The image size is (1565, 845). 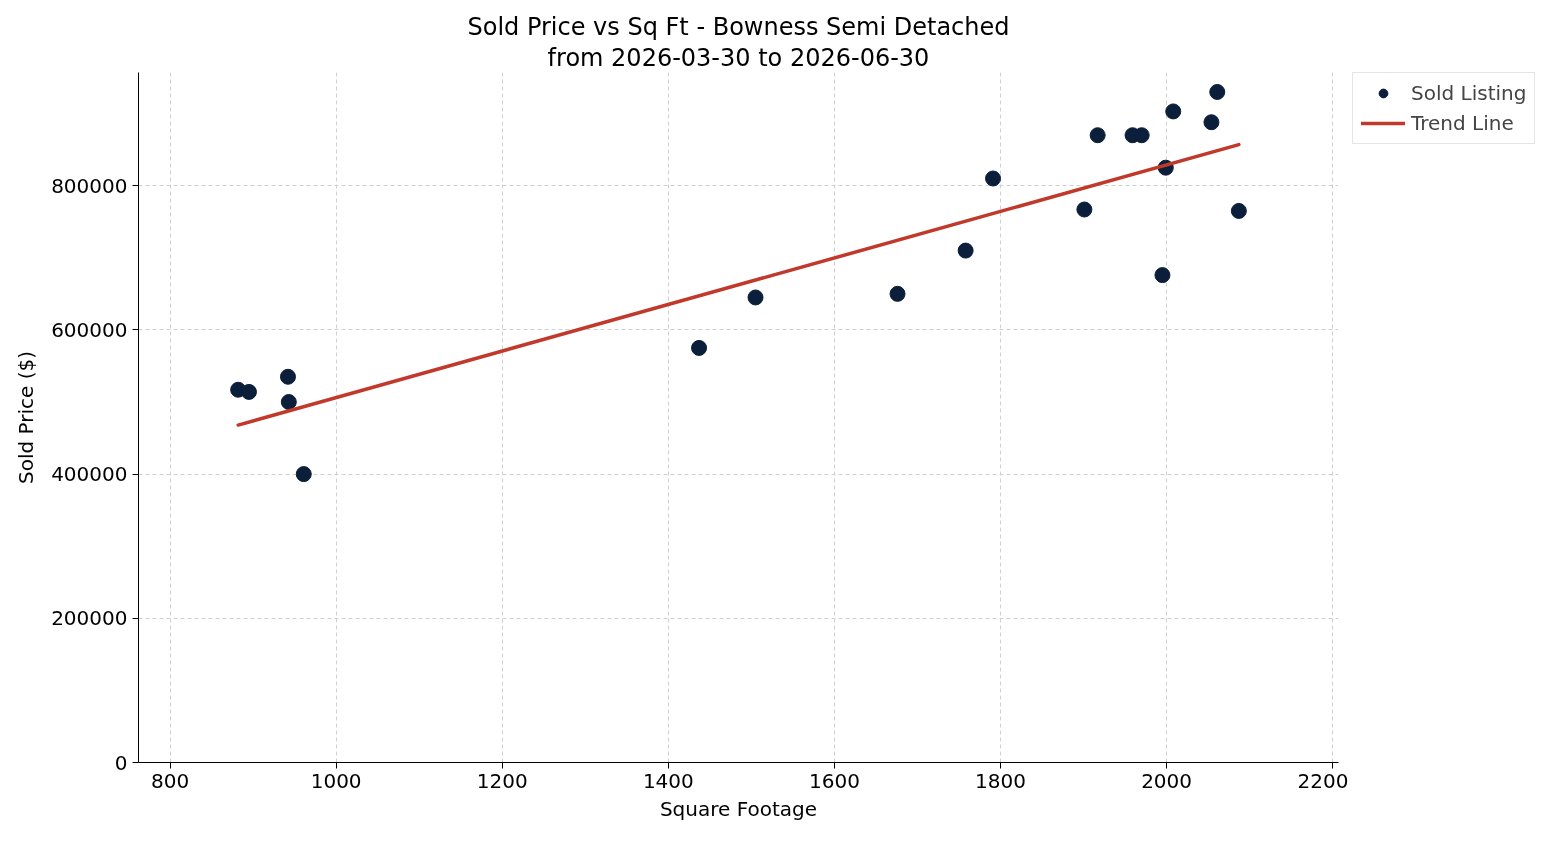 I want to click on y-tick-label: 600000, so click(x=89, y=329).